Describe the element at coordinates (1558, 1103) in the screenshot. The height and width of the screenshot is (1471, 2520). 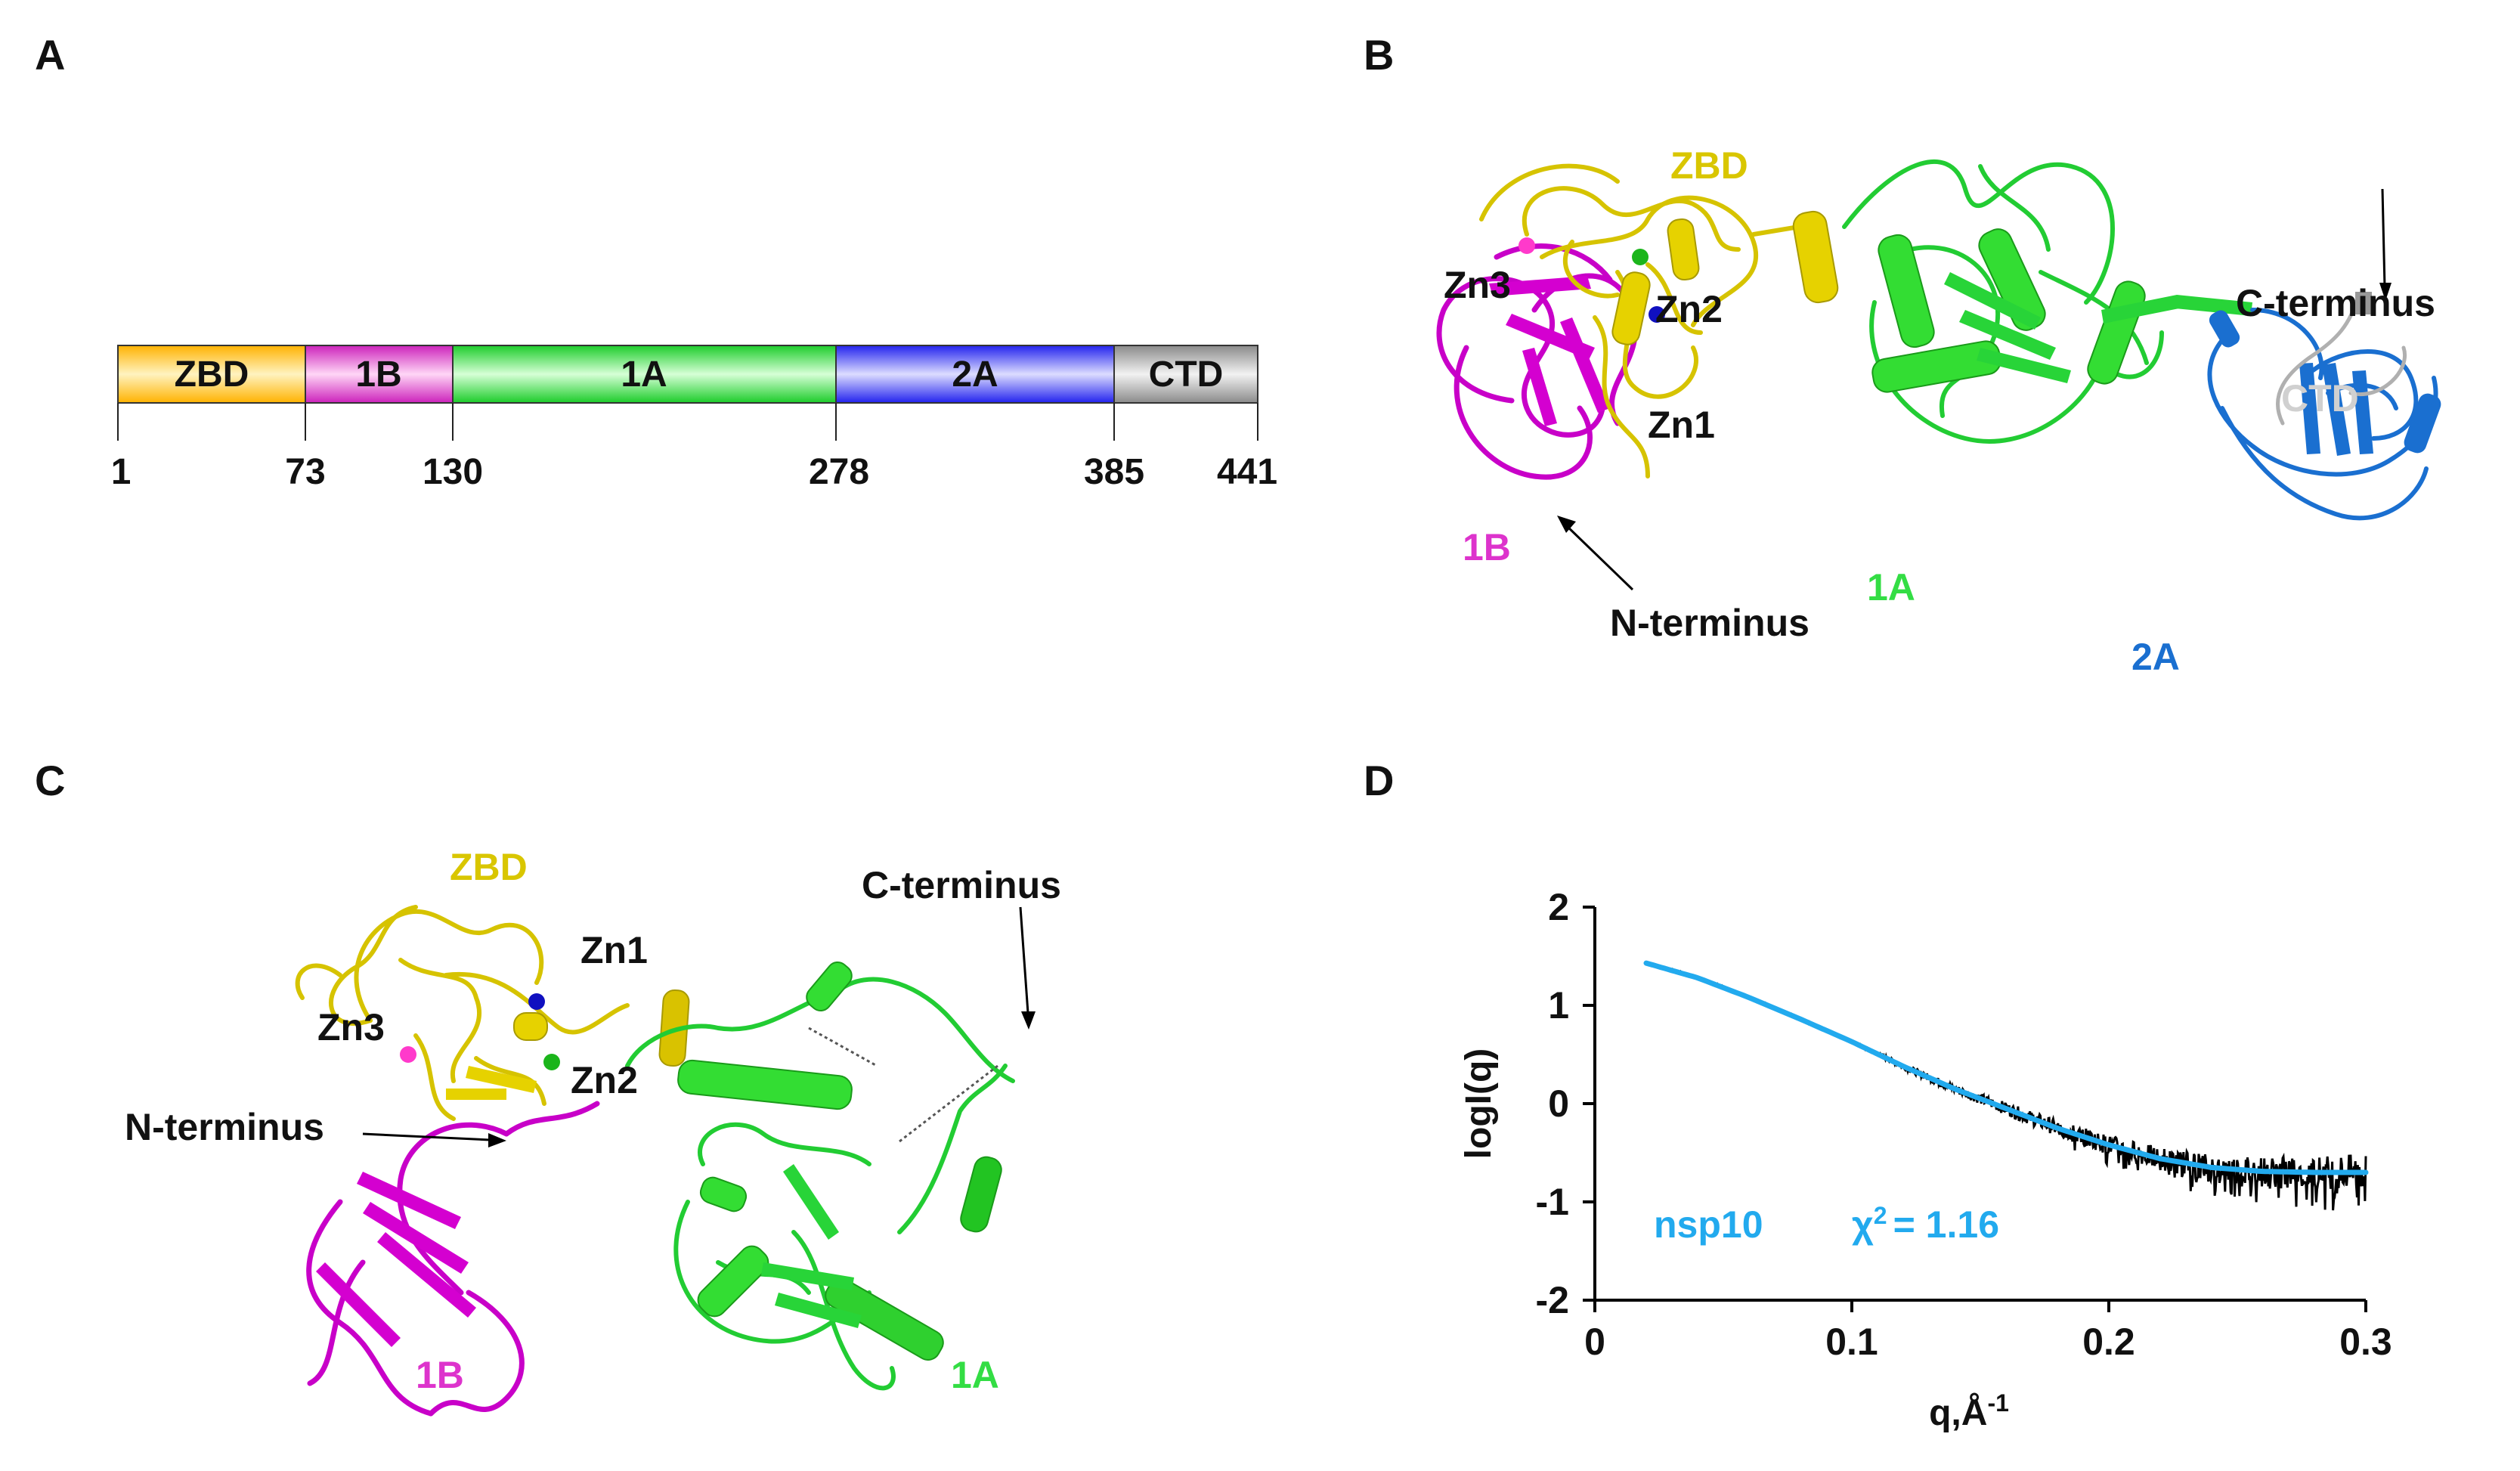
I see `y-tick-label: 0` at that location.